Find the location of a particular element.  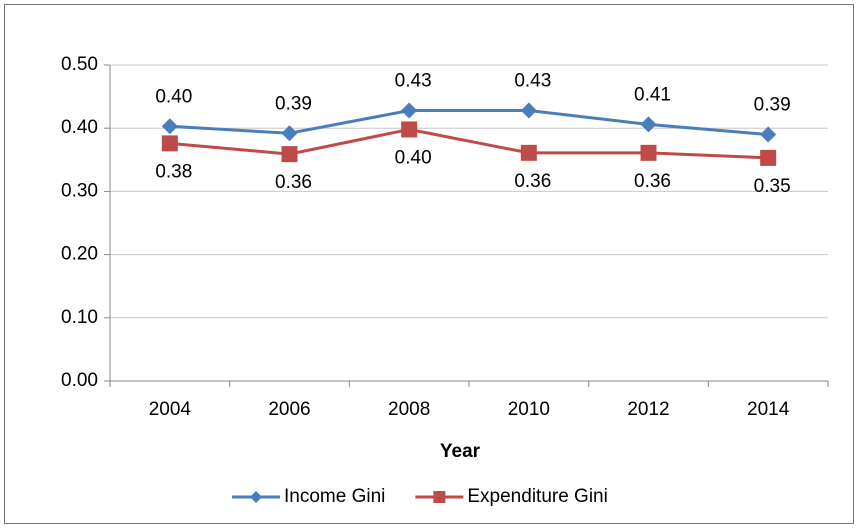

x-tick-label: 2006 is located at coordinates (289, 409).